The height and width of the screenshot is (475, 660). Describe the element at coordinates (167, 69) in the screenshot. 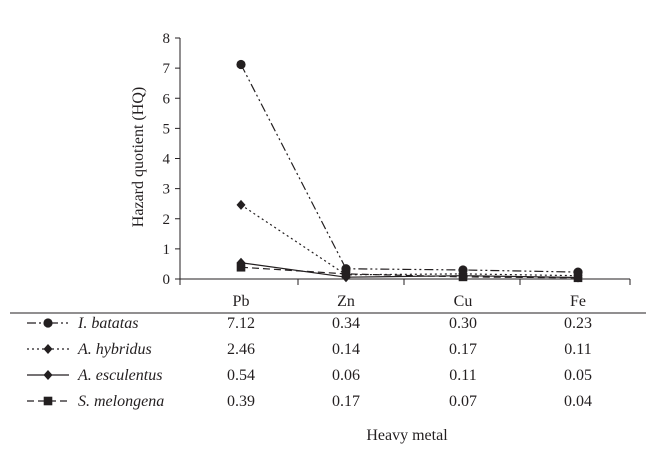

I see `y-tick-label: 7` at that location.